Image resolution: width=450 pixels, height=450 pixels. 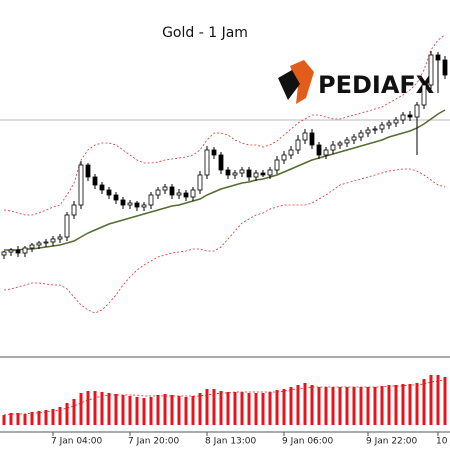 I want to click on brand: PEDIAFX, so click(x=376, y=85).